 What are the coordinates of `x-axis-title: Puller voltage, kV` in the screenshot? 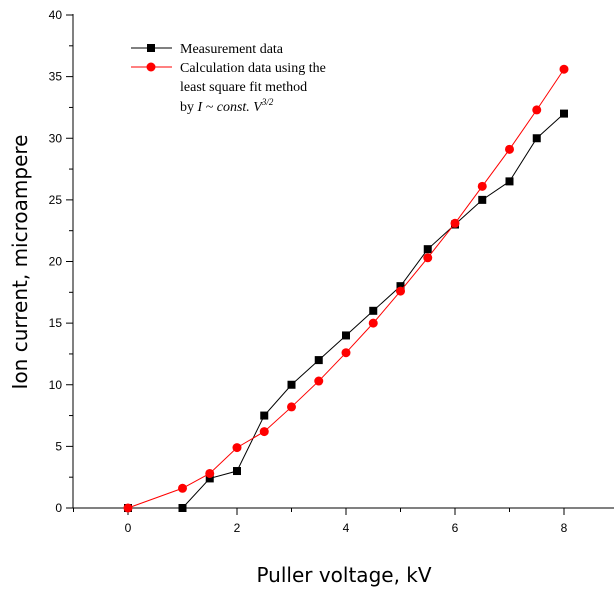 It's located at (343, 575).